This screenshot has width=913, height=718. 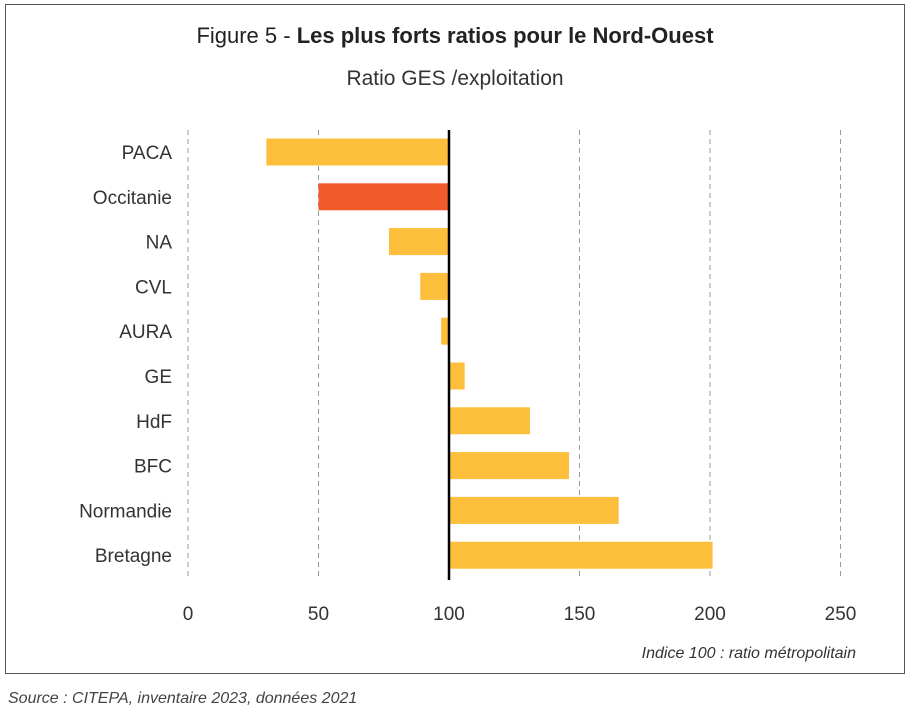 I want to click on x-tick-label: 0, so click(x=188, y=614).